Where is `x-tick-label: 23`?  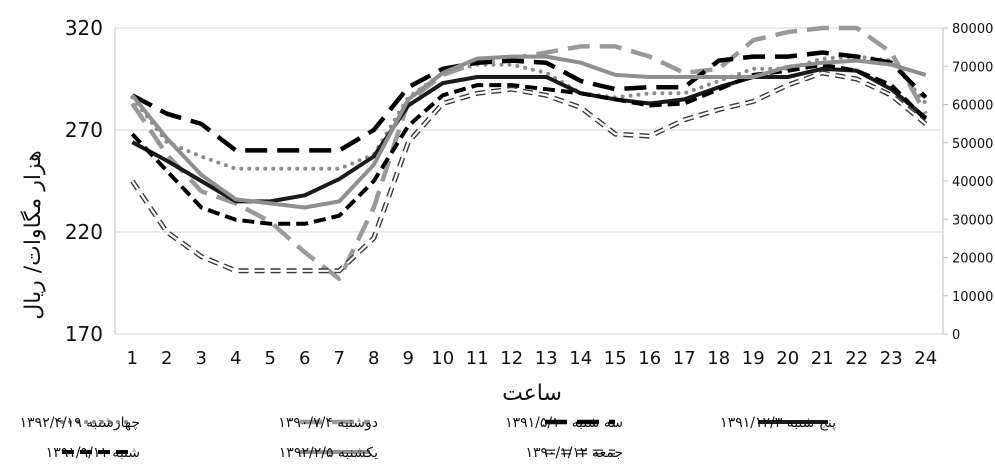 x-tick-label: 23 is located at coordinates (891, 358).